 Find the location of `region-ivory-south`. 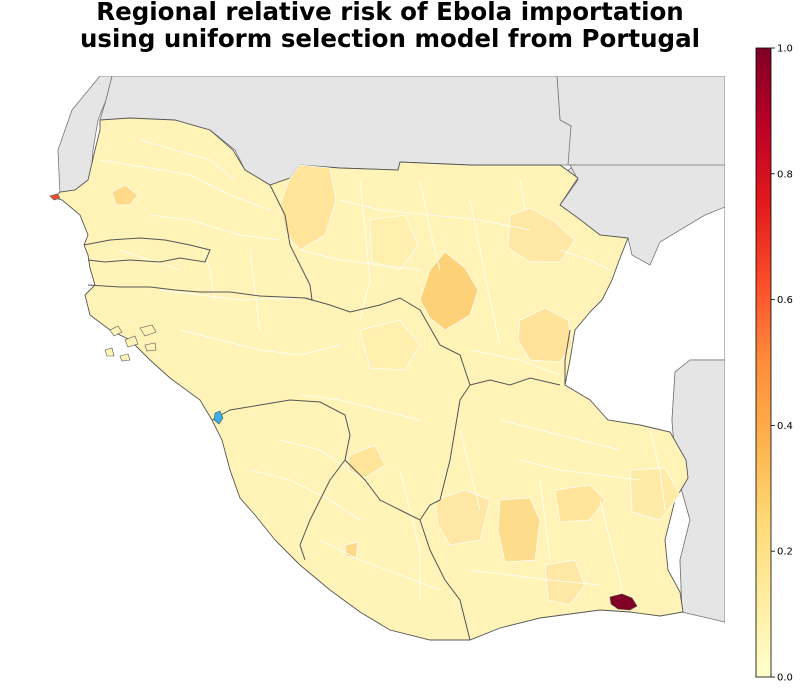

region-ivory-south is located at coordinates (565, 582).